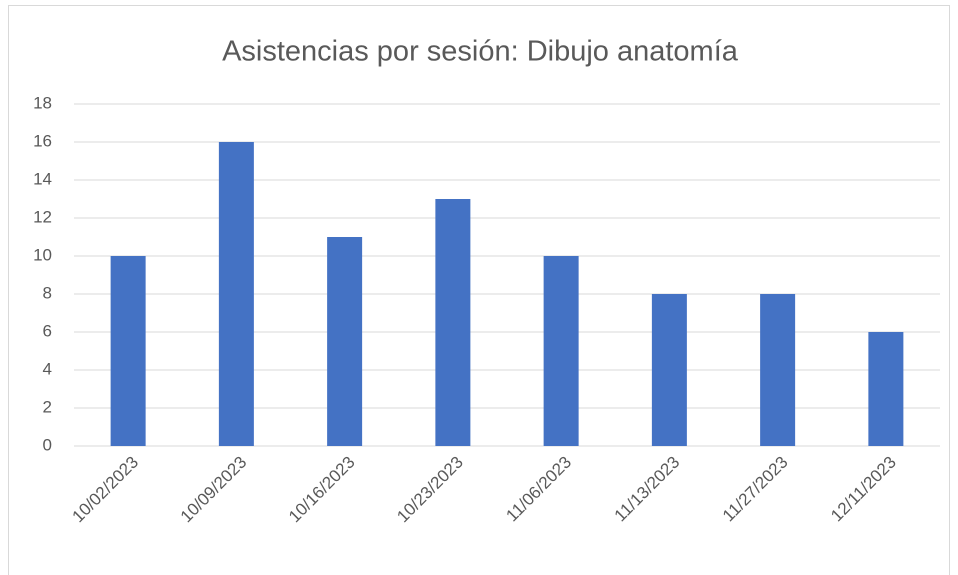  Describe the element at coordinates (47, 368) in the screenshot. I see `y-tick-label: 4` at that location.